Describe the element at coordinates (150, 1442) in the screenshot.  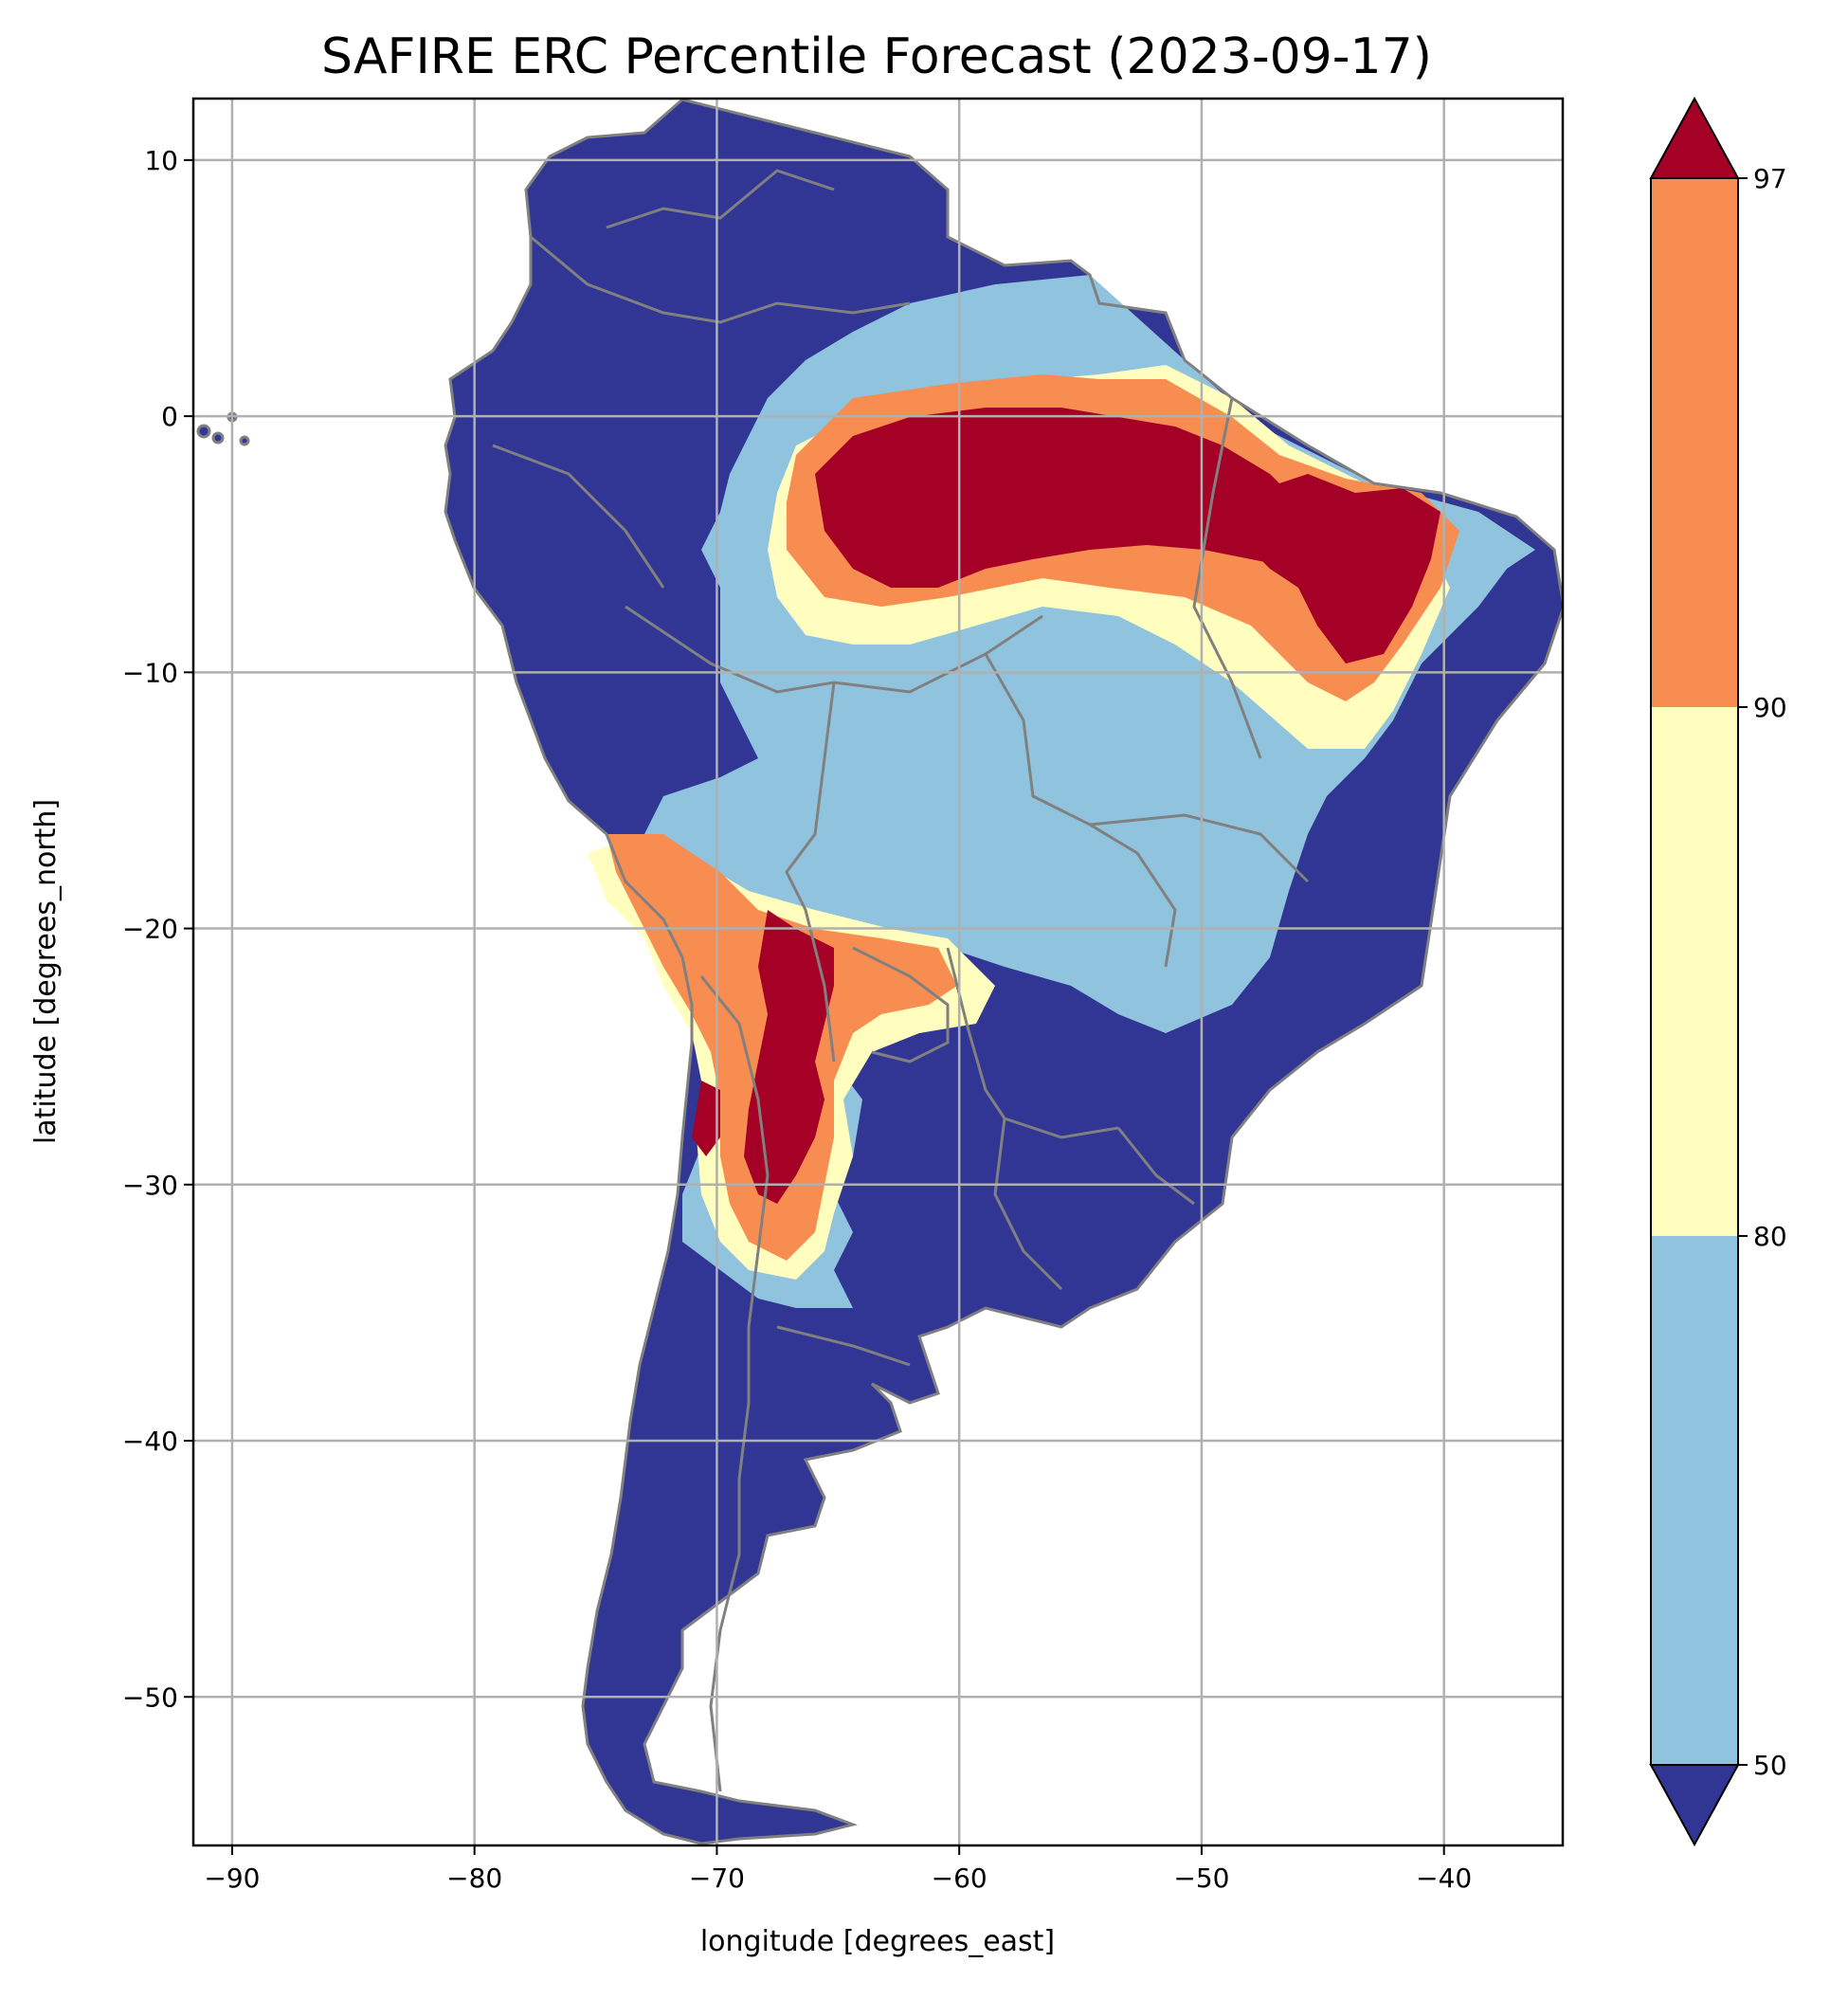
I see `y-tick-label: −40` at that location.